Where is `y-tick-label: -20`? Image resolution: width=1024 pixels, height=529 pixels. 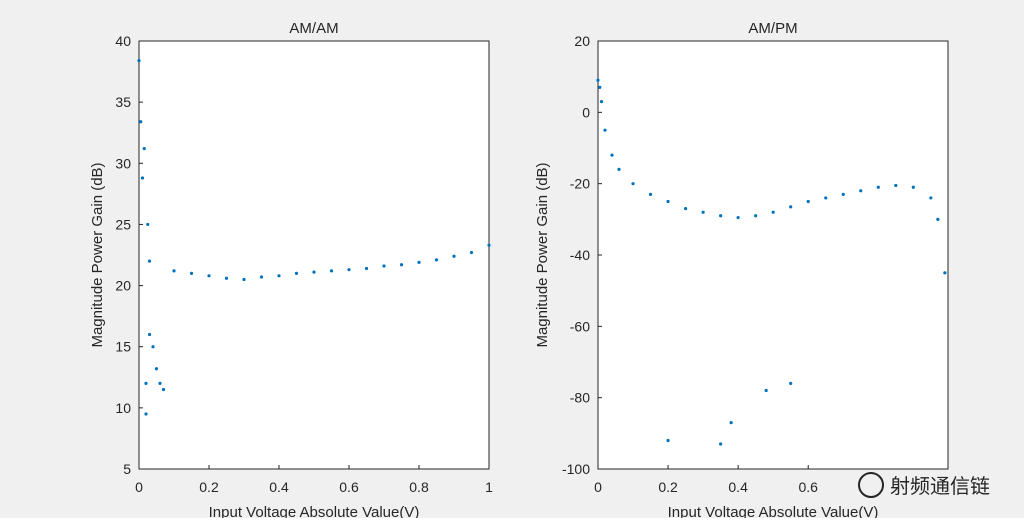
y-tick-label: -20 is located at coordinates (580, 184).